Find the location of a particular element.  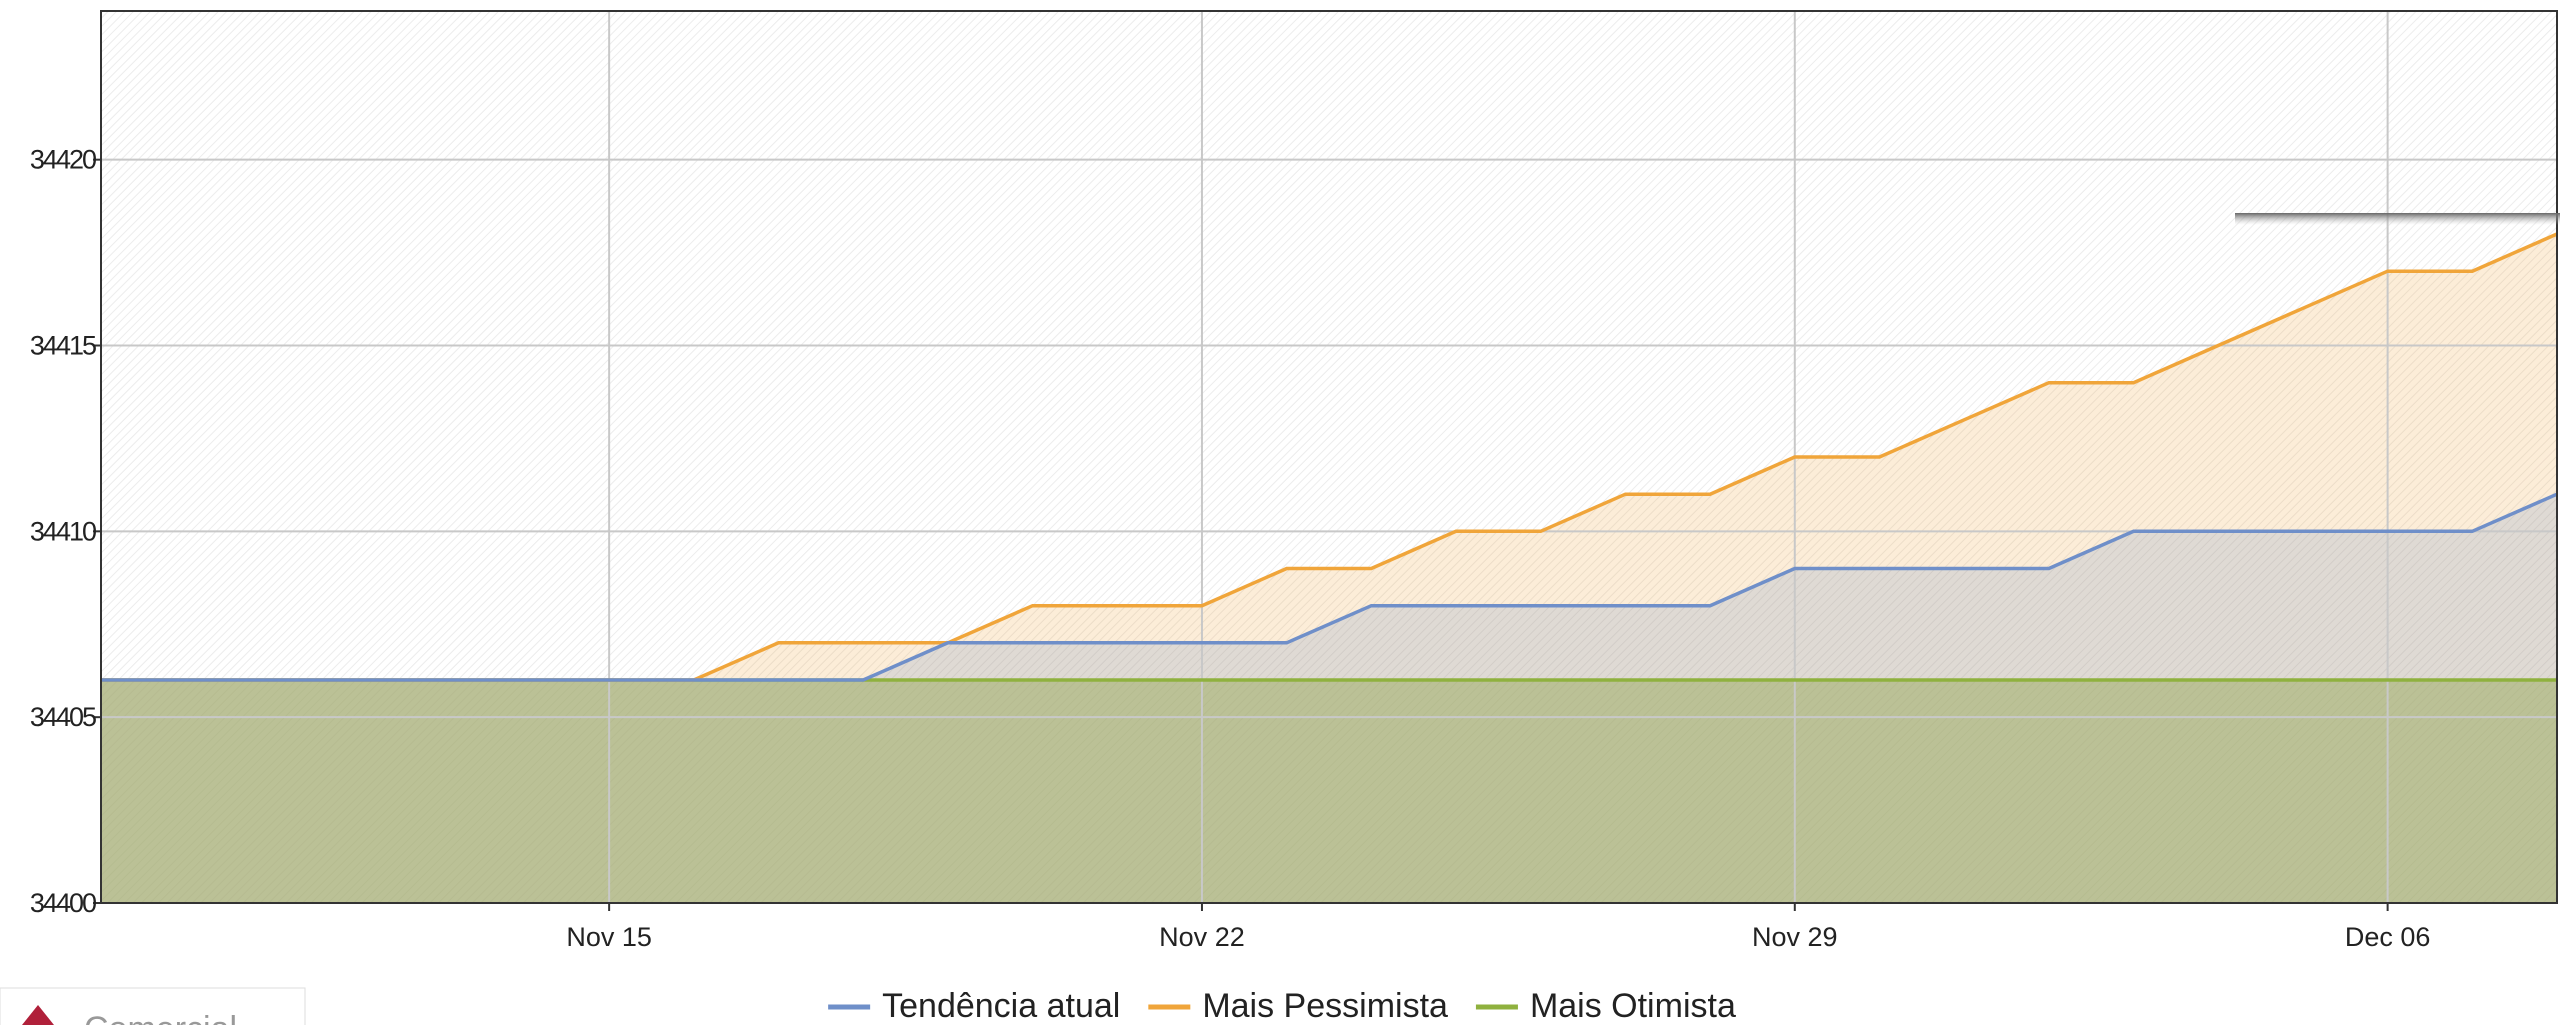

y-tick-label: 34420 is located at coordinates (63, 160).